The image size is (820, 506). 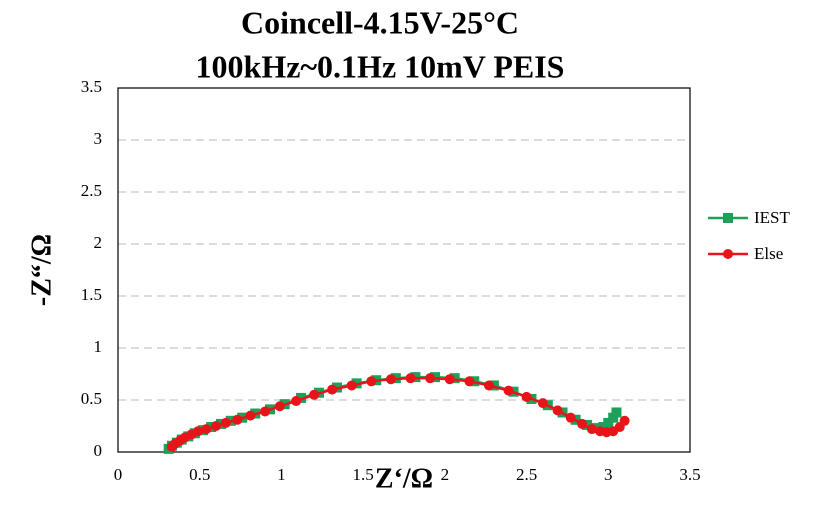 What do you see at coordinates (281, 474) in the screenshot?
I see `x-tick-label: 1` at bounding box center [281, 474].